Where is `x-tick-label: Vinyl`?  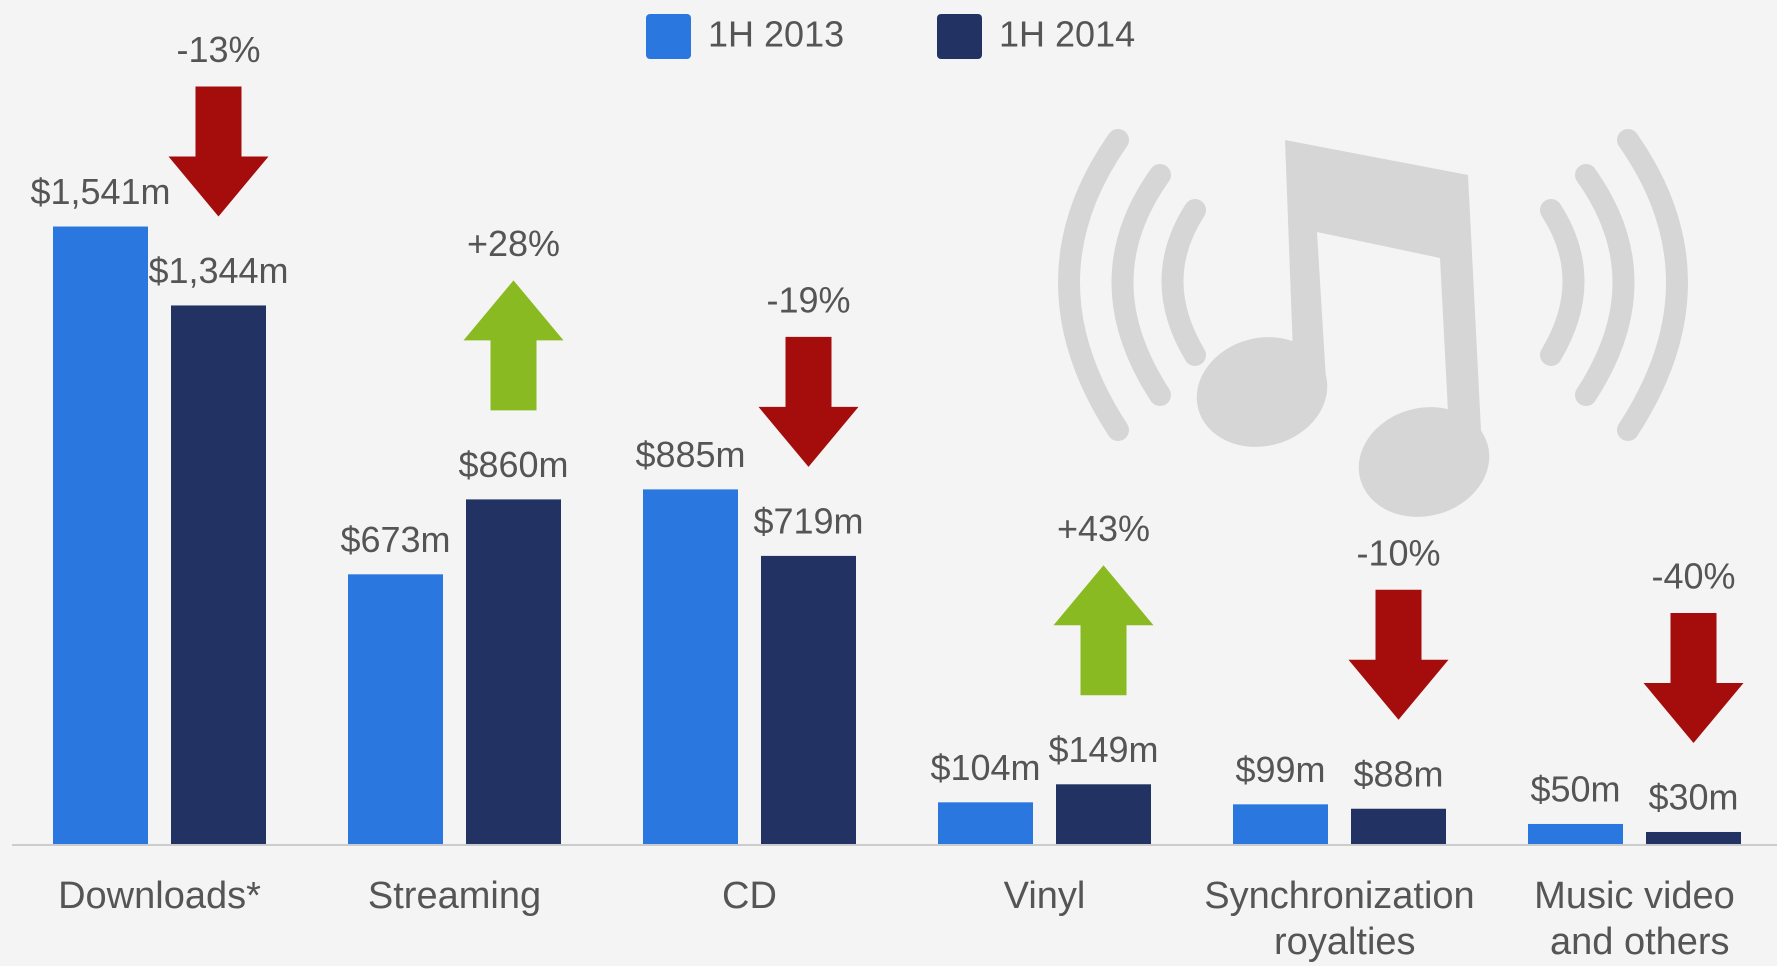
x-tick-label: Vinyl is located at coordinates (1045, 896).